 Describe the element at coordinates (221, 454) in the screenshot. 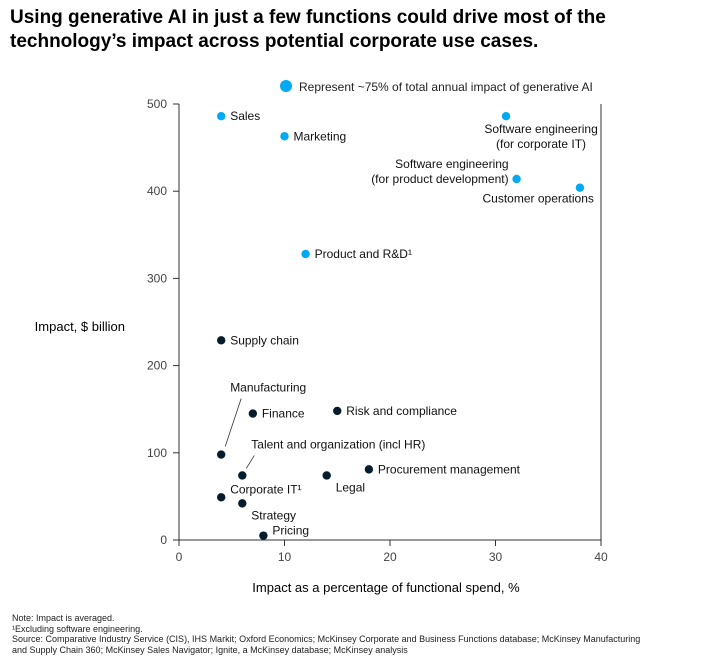

I see `point-manufacturing` at that location.